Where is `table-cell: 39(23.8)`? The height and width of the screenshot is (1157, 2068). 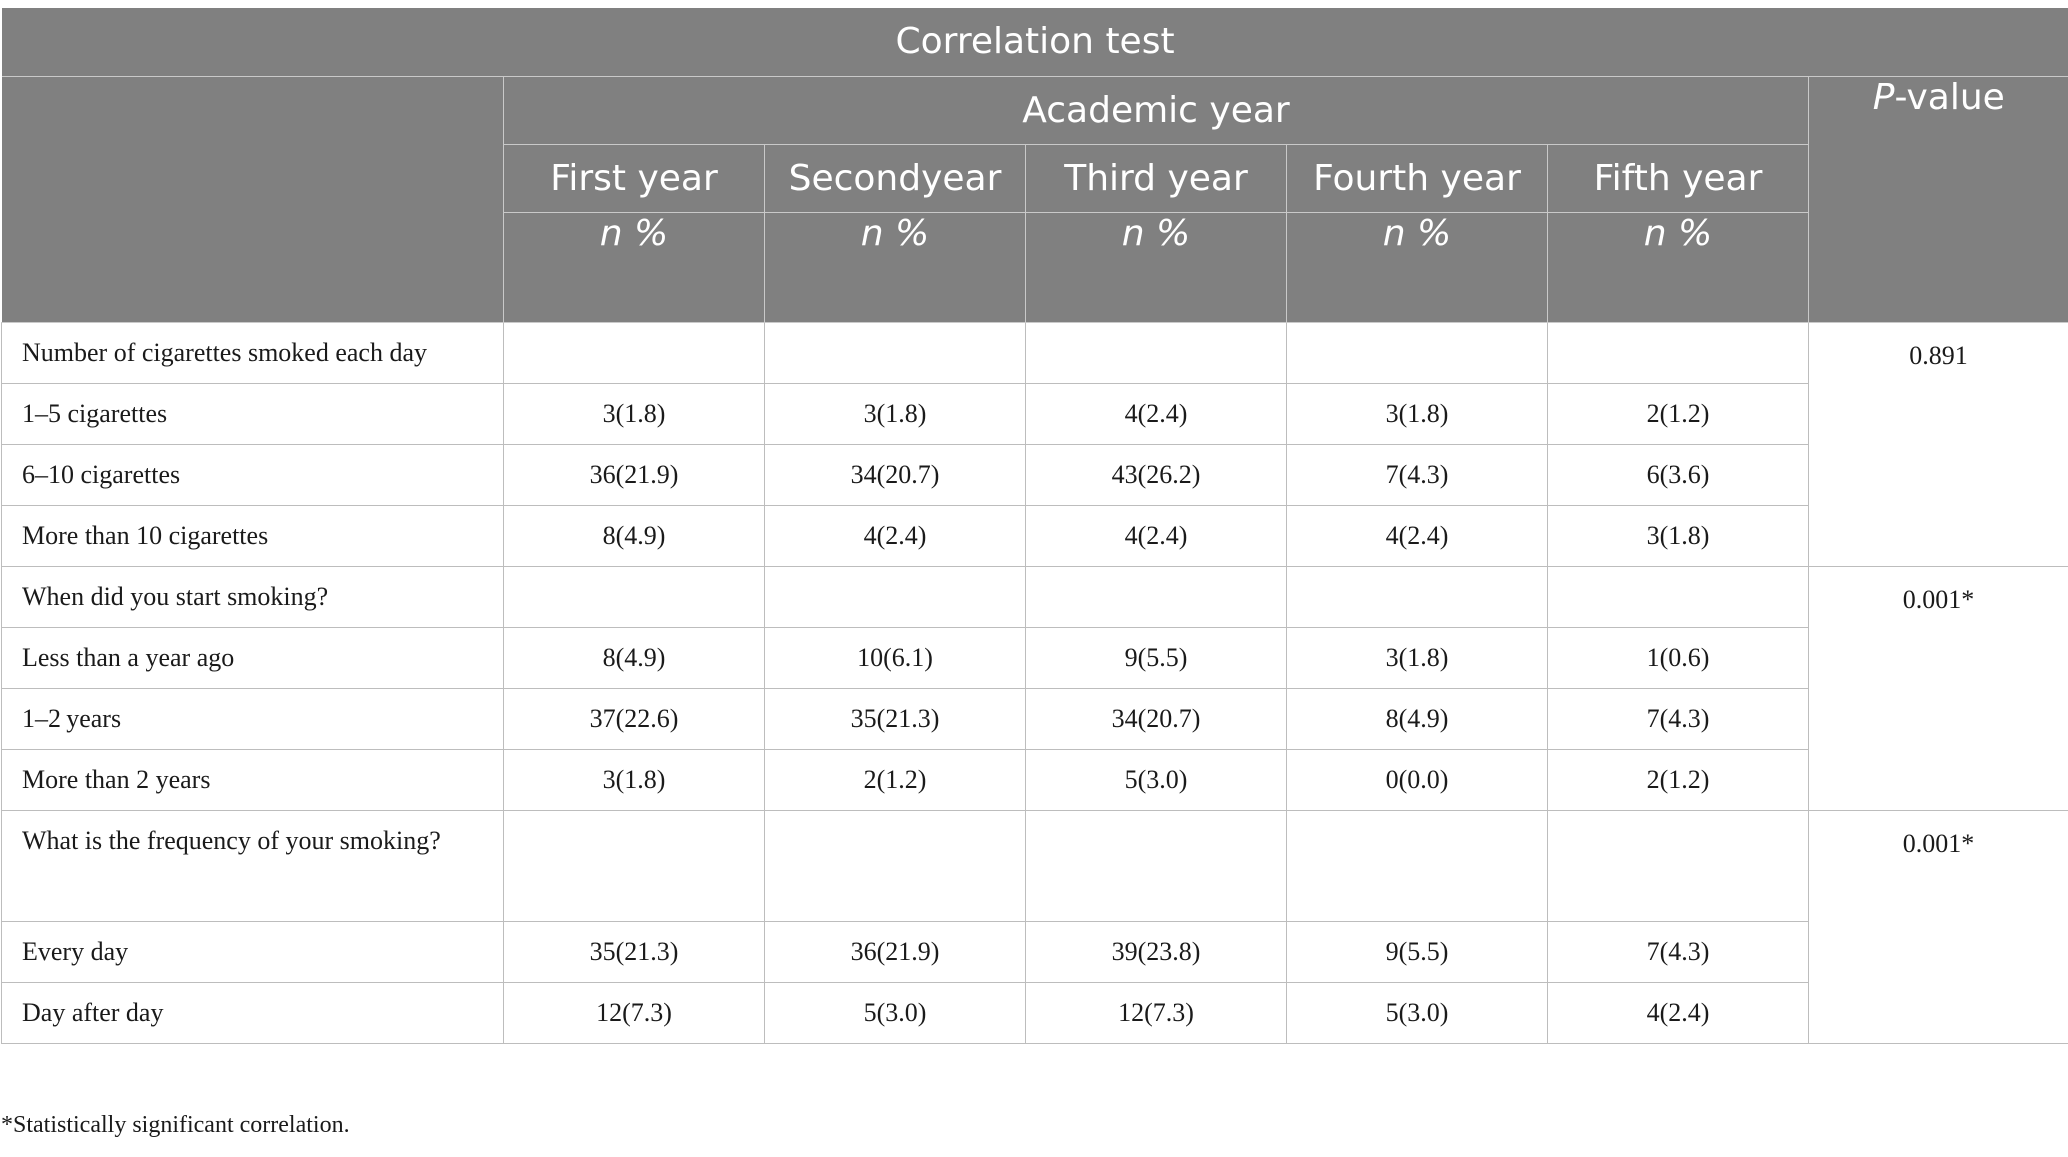 table-cell: 39(23.8) is located at coordinates (1156, 951).